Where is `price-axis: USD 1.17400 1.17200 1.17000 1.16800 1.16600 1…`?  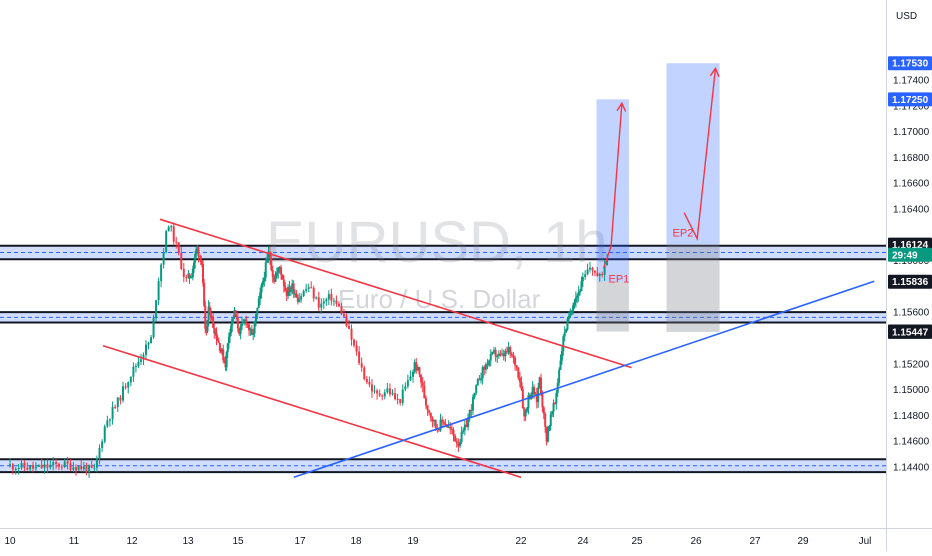 price-axis: USD 1.17400 1.17200 1.17000 1.16800 1.16600 1… is located at coordinates (909, 264).